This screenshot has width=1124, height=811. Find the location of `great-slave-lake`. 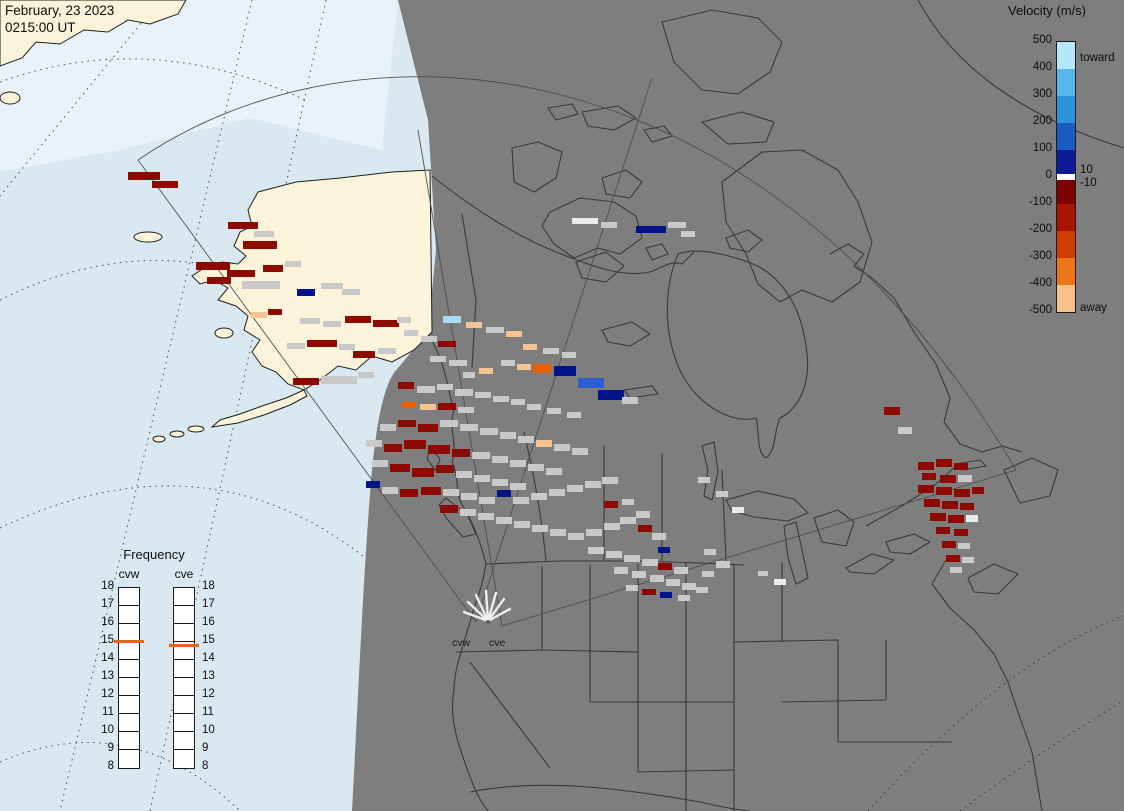

great-slave-lake is located at coordinates (626, 334).